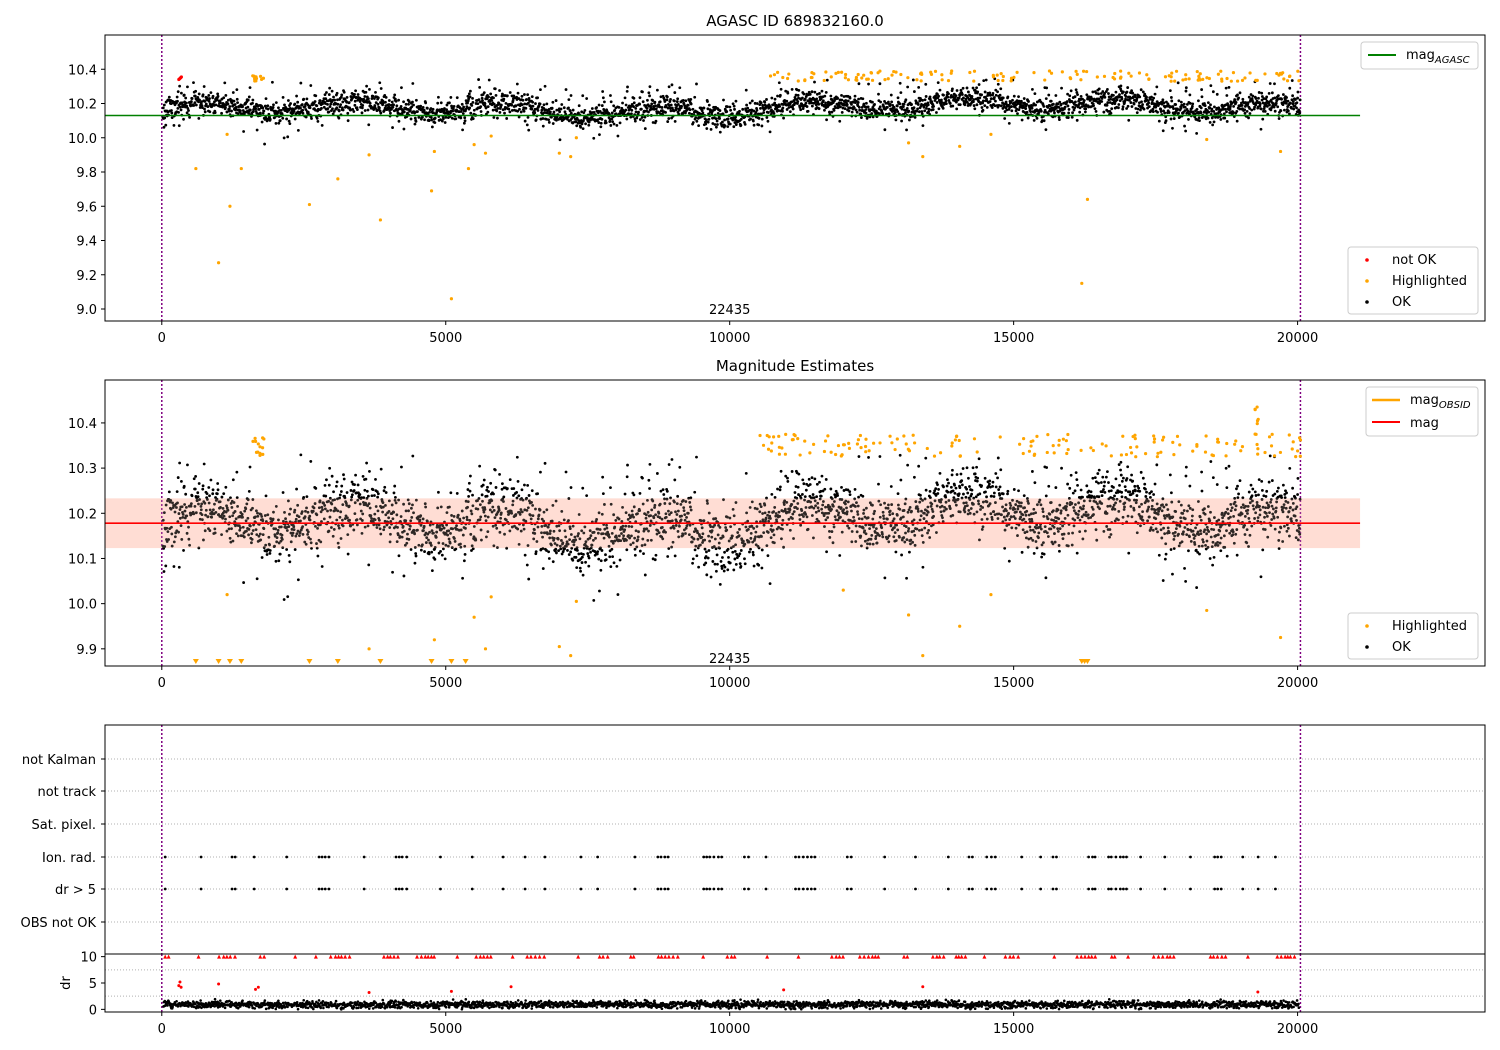  Describe the element at coordinates (1419, 55) in the screenshot. I see `panel-agasc-legend-lines: magAGASC` at that location.